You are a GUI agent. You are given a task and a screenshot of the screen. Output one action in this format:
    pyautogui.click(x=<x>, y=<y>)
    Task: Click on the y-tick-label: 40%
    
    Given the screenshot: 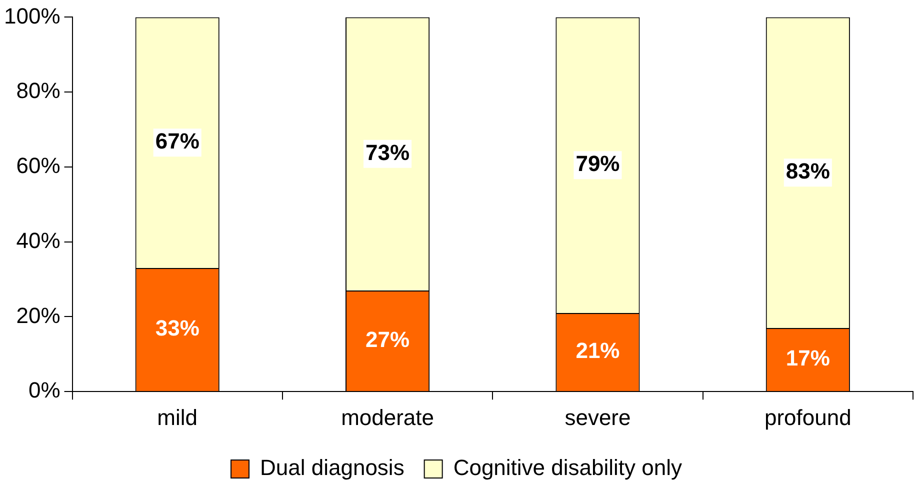 What is the action you would take?
    pyautogui.click(x=38, y=240)
    